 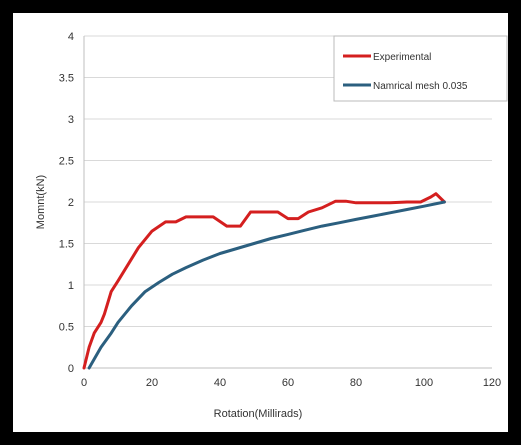 I want to click on y-tick-label: 0, so click(x=71, y=369).